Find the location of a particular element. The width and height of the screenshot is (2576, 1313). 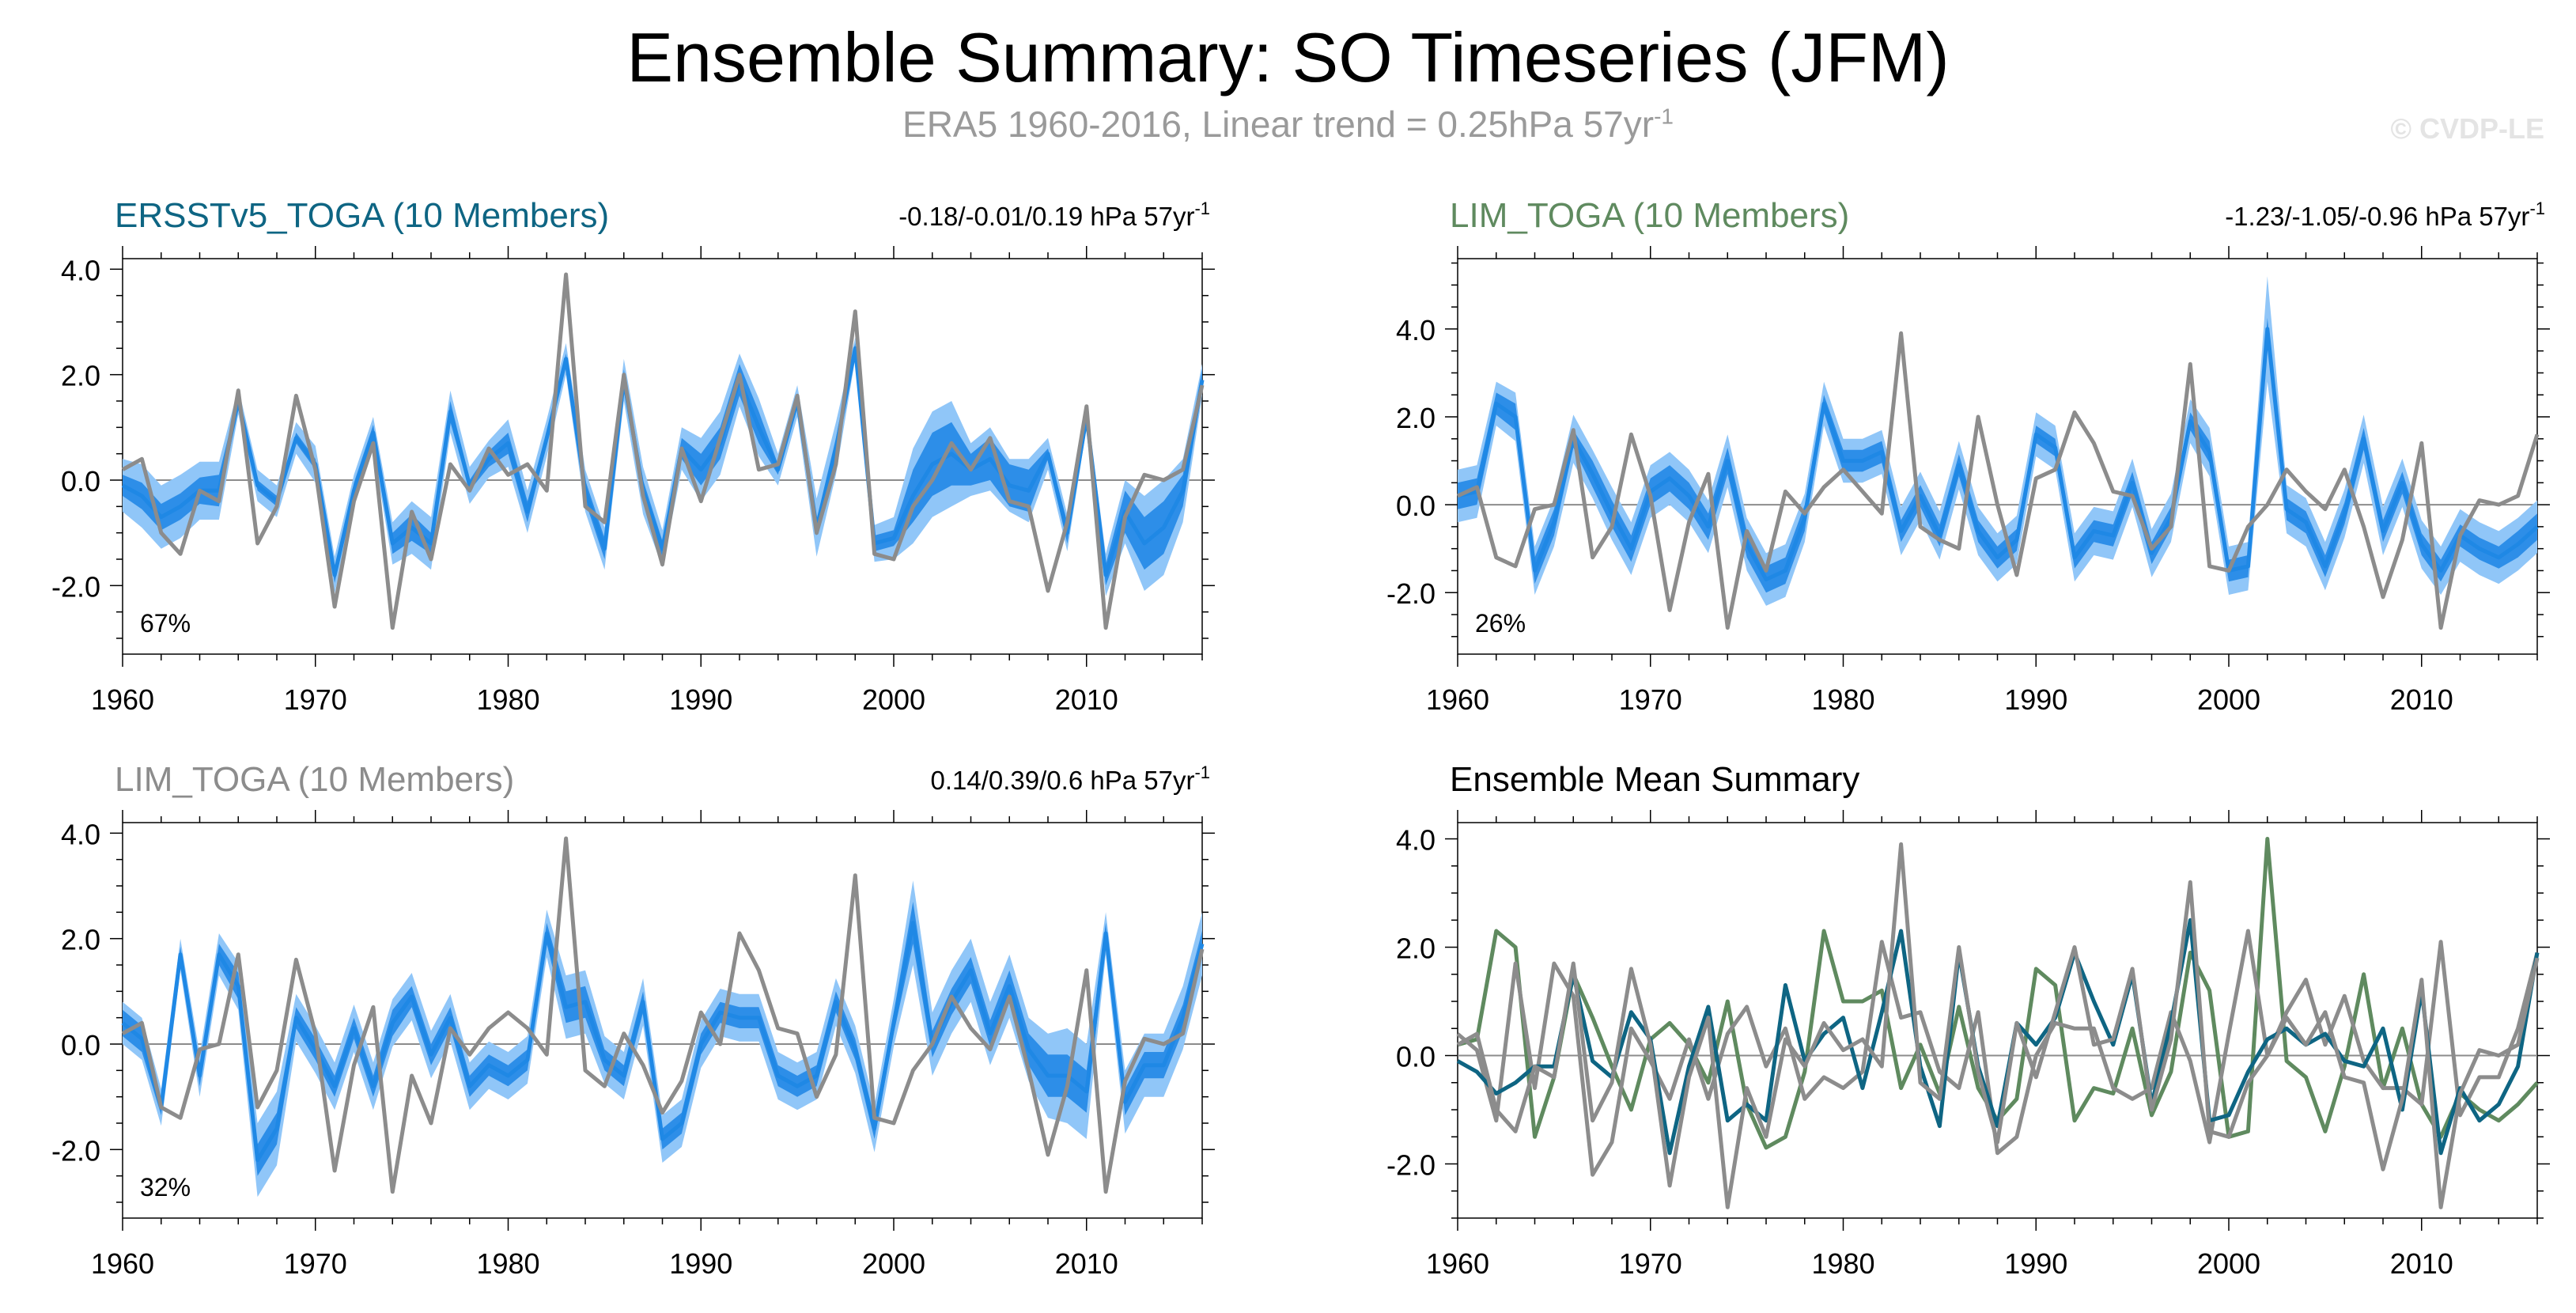

trend-label: -0.18/-0.01/0.19 hPa 57yr-1 is located at coordinates (1054, 215).